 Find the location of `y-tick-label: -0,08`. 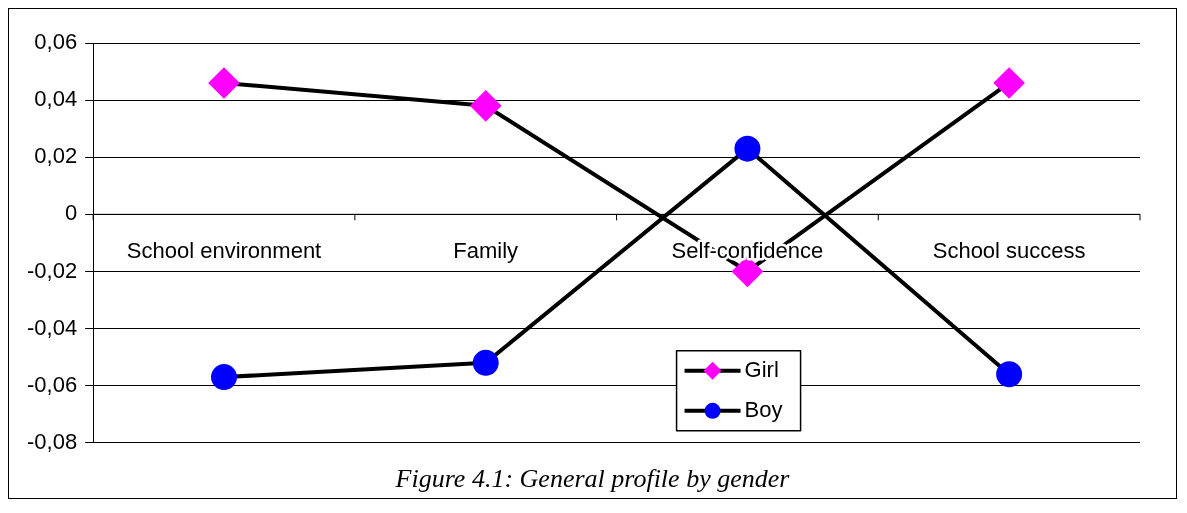

y-tick-label: -0,08 is located at coordinates (52, 441).